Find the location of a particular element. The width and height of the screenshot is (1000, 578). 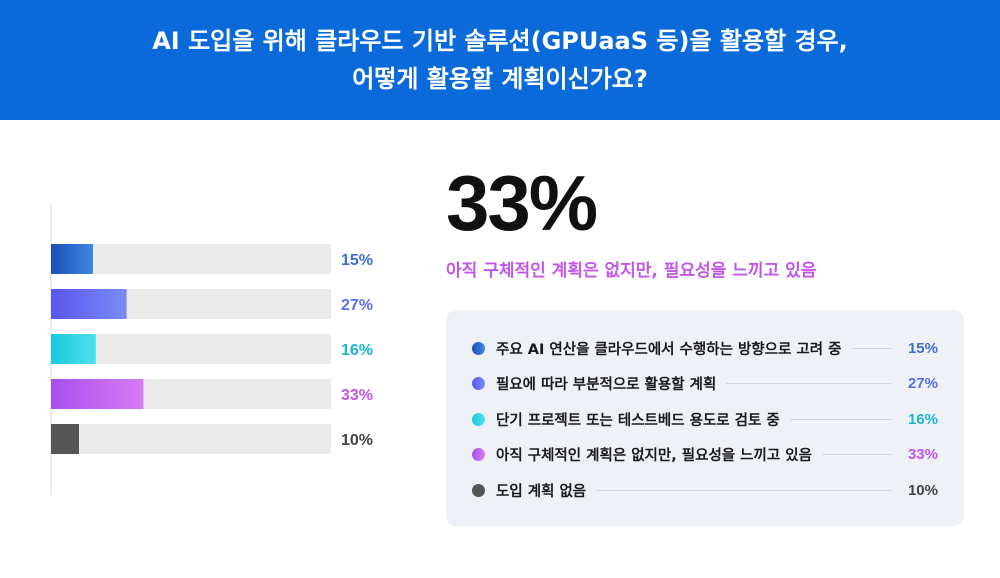

legend-value: 10% is located at coordinates (922, 490).